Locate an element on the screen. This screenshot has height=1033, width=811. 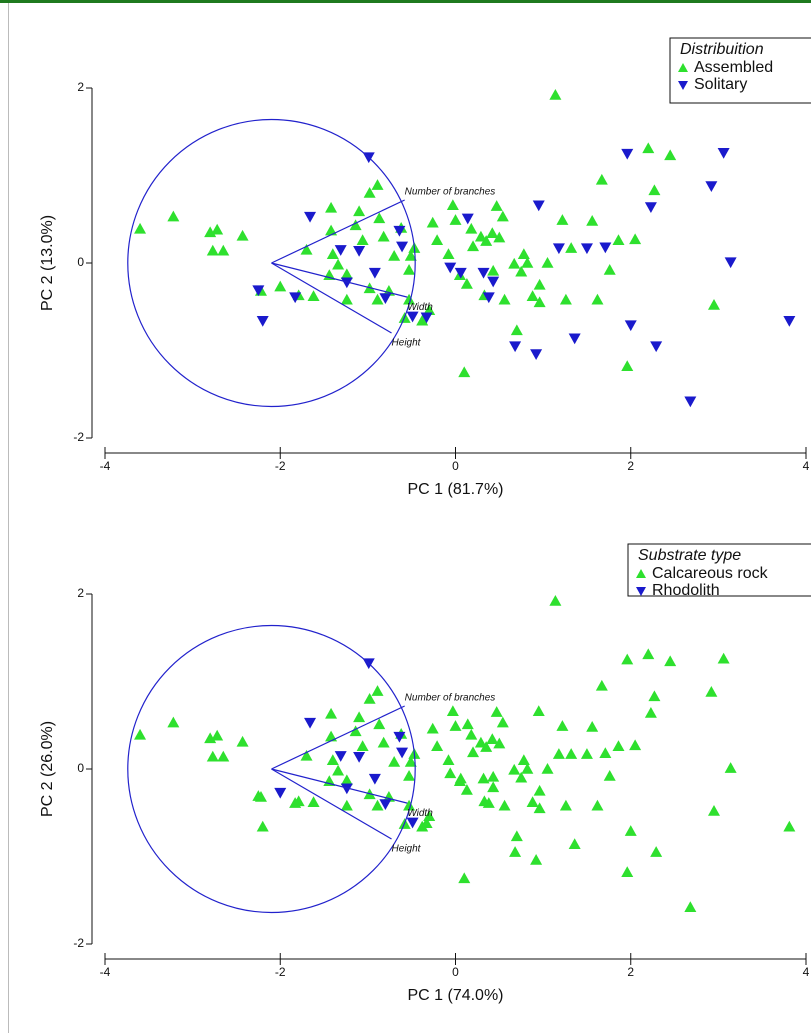
y-axis-title: PC 2 (26.0%) is located at coordinates (47, 769).